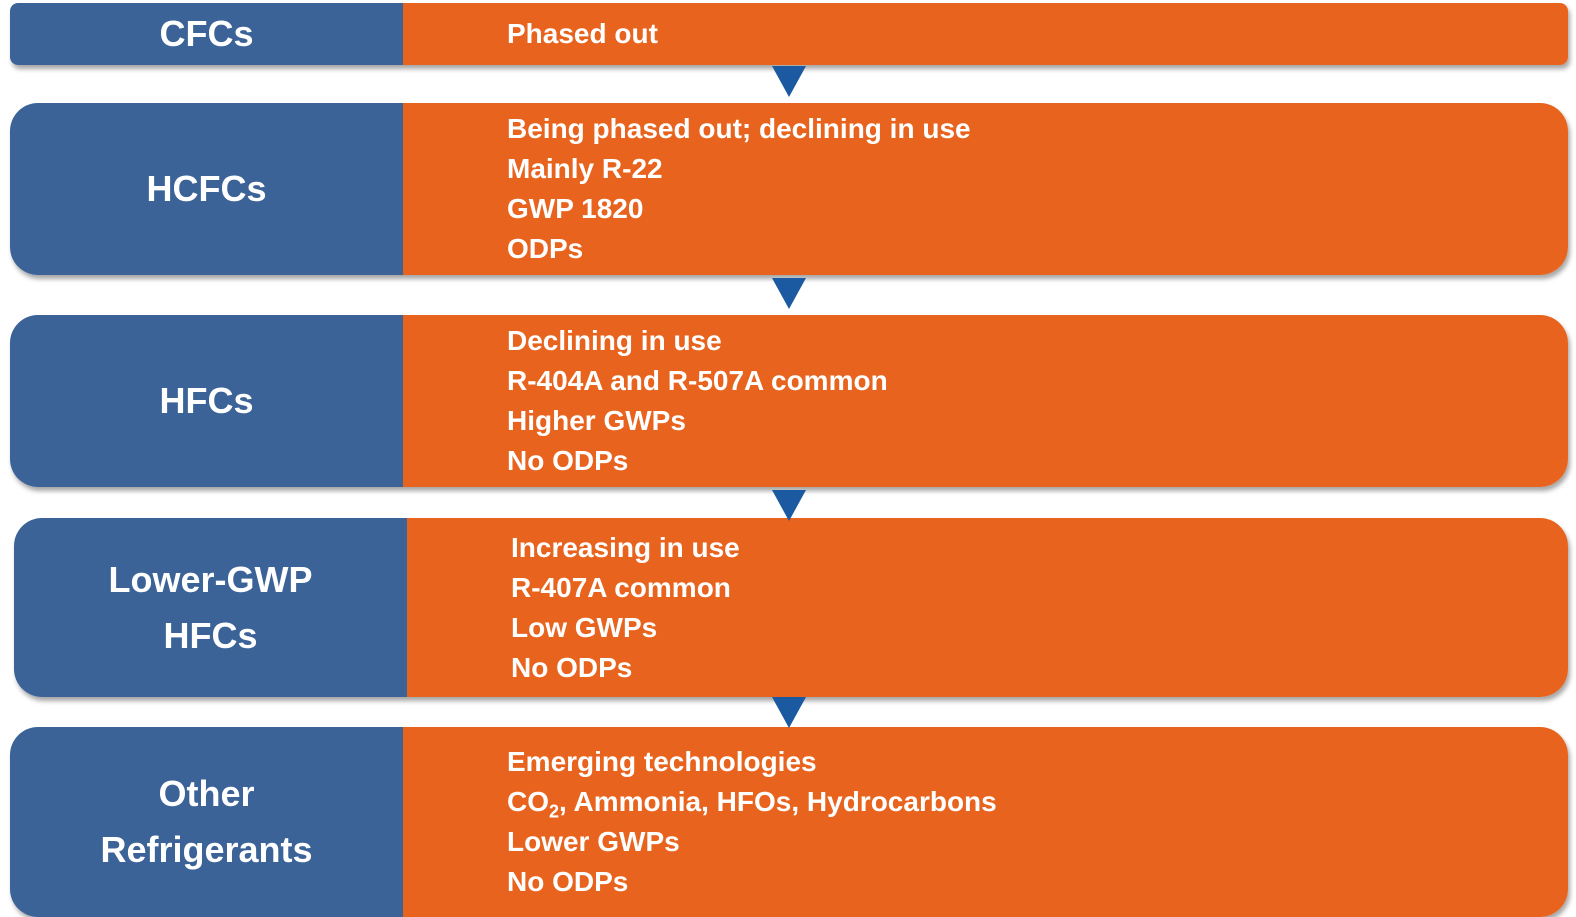 The width and height of the screenshot is (1576, 917). What do you see at coordinates (621, 587) in the screenshot?
I see `description-line: R-407A common` at bounding box center [621, 587].